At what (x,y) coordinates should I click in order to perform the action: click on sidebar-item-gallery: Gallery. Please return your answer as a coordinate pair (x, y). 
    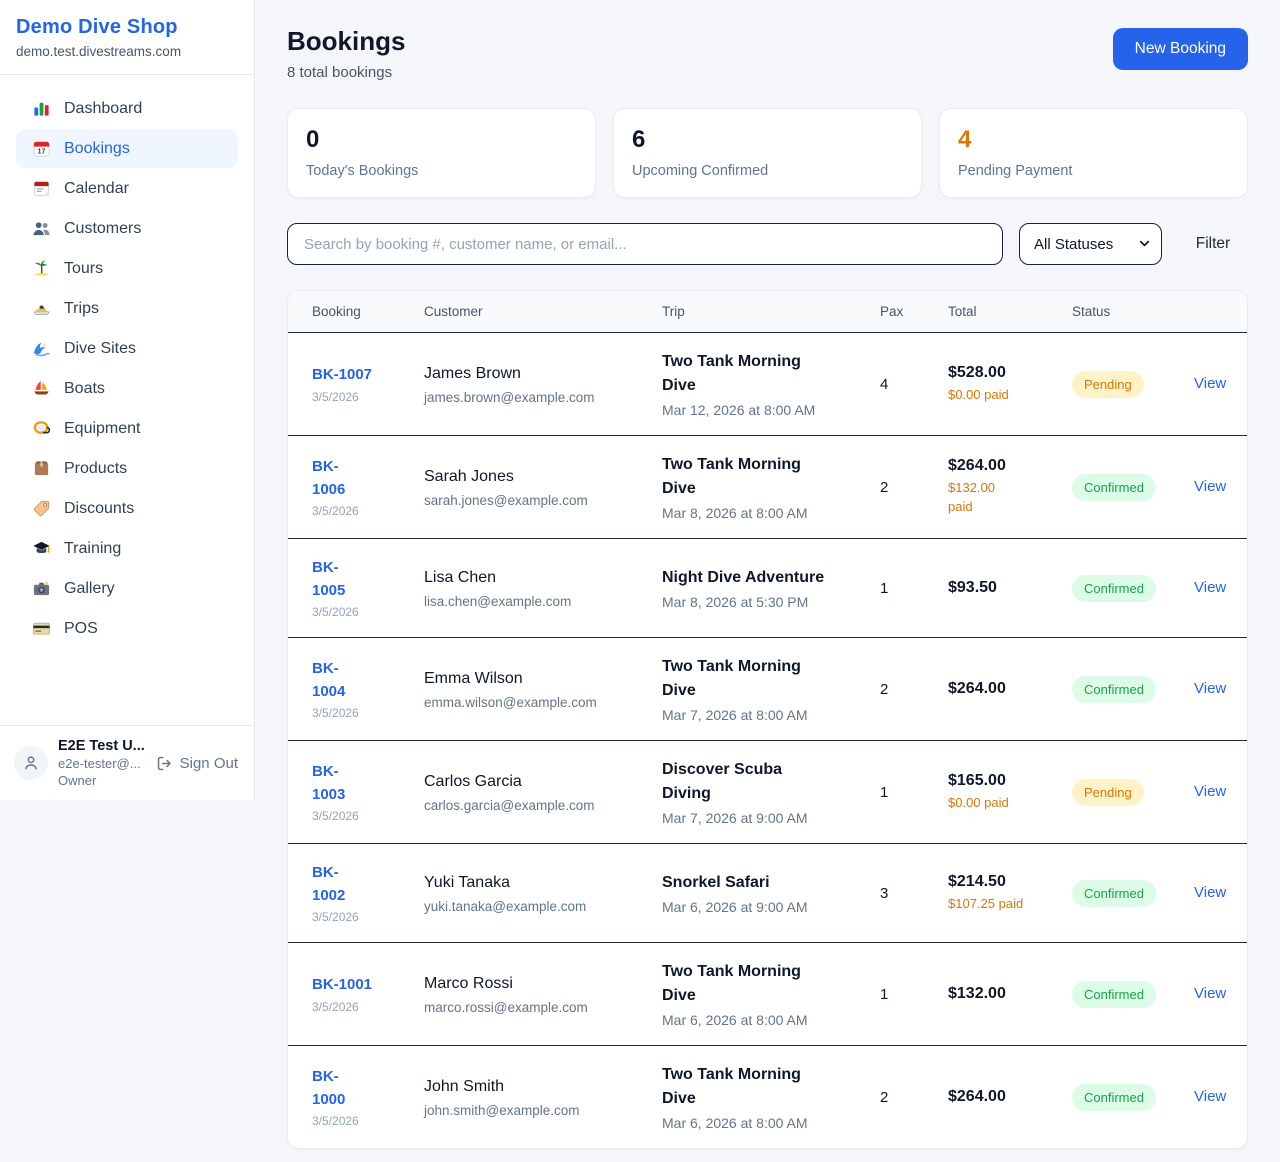
    Looking at the image, I should click on (127, 588).